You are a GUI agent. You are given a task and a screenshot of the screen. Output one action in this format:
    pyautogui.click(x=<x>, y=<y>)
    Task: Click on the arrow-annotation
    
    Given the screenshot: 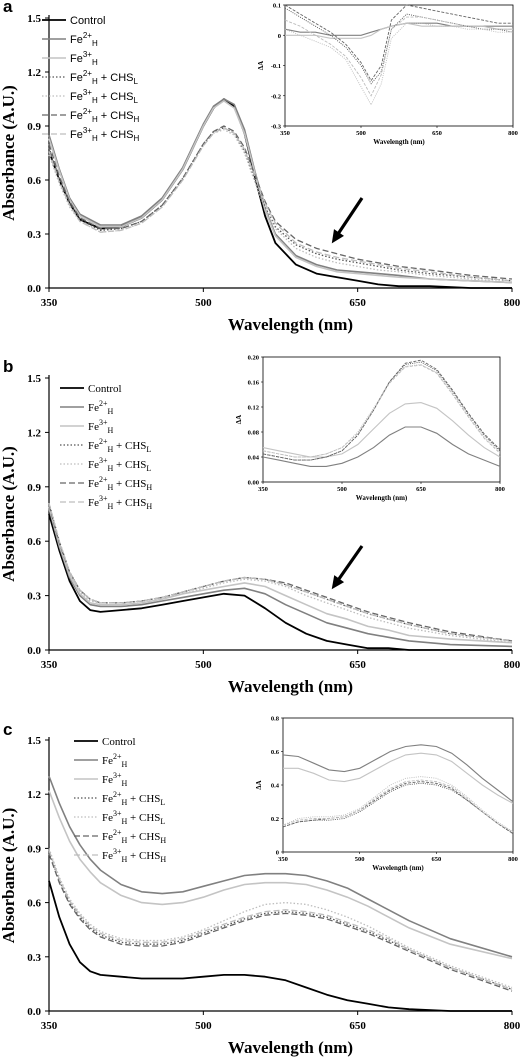 What is the action you would take?
    pyautogui.click(x=347, y=567)
    